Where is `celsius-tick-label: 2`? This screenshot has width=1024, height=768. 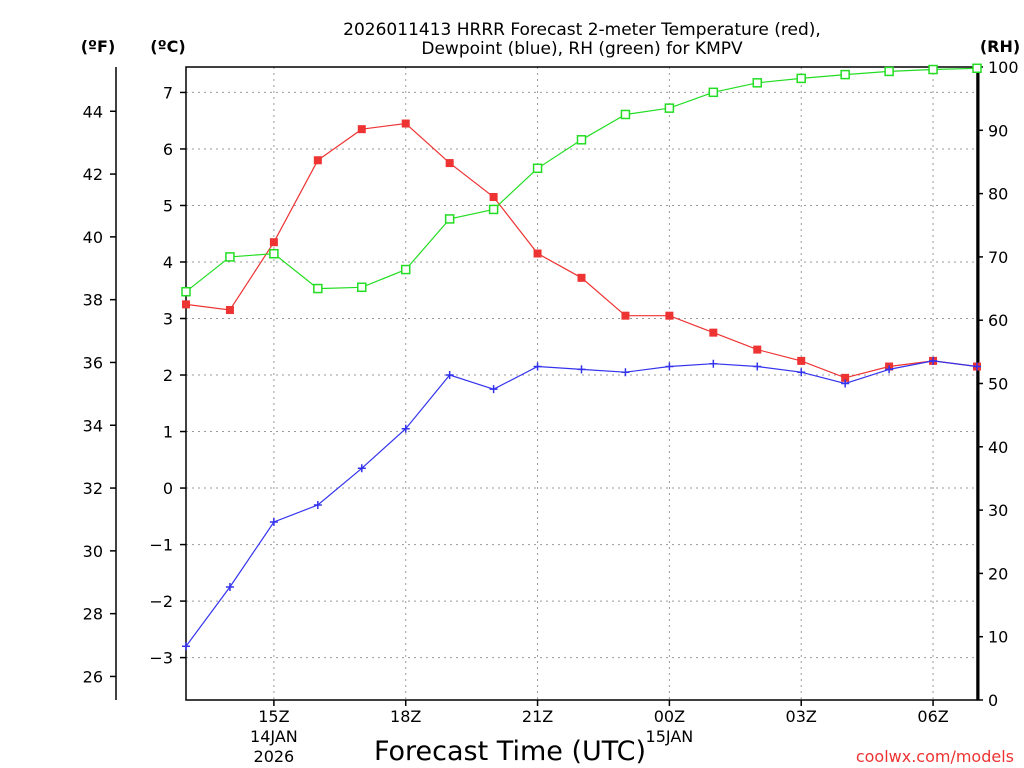
celsius-tick-label: 2 is located at coordinates (168, 375).